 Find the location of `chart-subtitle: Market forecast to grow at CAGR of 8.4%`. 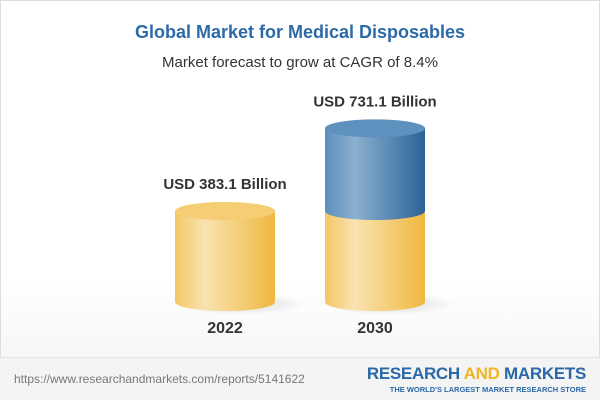

chart-subtitle: Market forecast to grow at CAGR of 8.4% is located at coordinates (300, 62).